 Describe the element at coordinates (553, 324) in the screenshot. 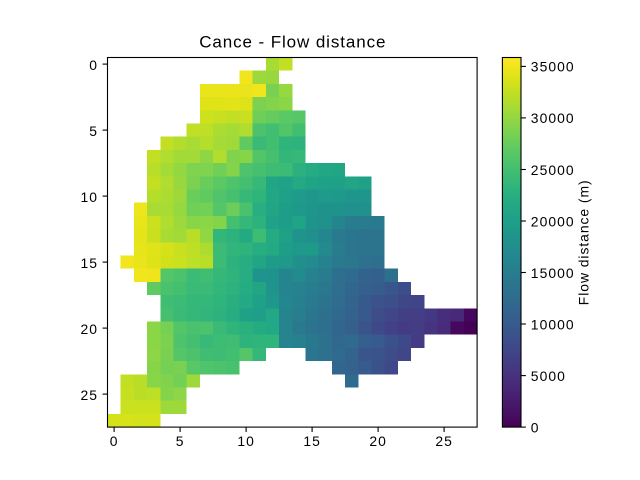

I see `svg-text: 10000` at that location.